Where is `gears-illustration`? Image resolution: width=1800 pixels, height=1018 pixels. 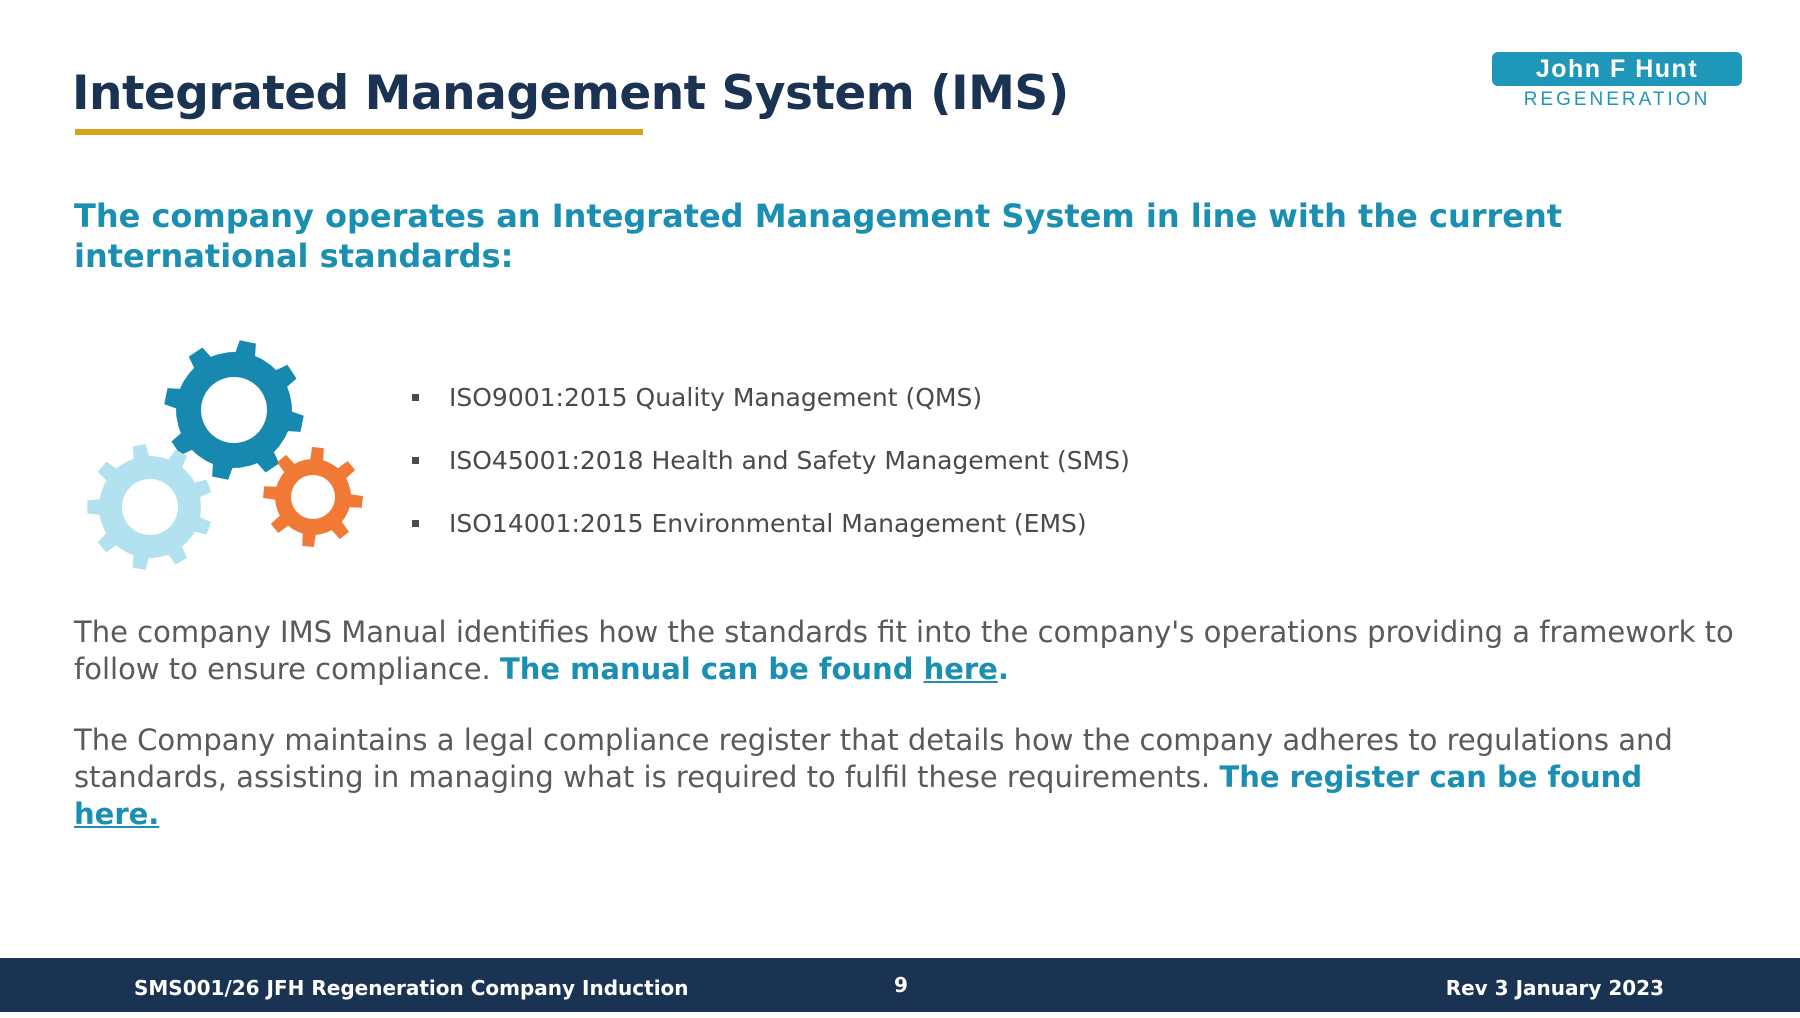 gears-illustration is located at coordinates (225, 455).